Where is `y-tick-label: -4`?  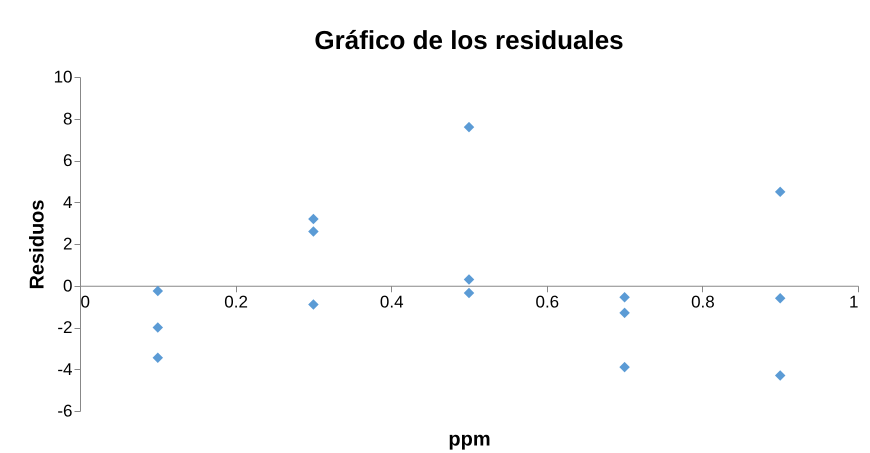
y-tick-label: -4 is located at coordinates (64, 369).